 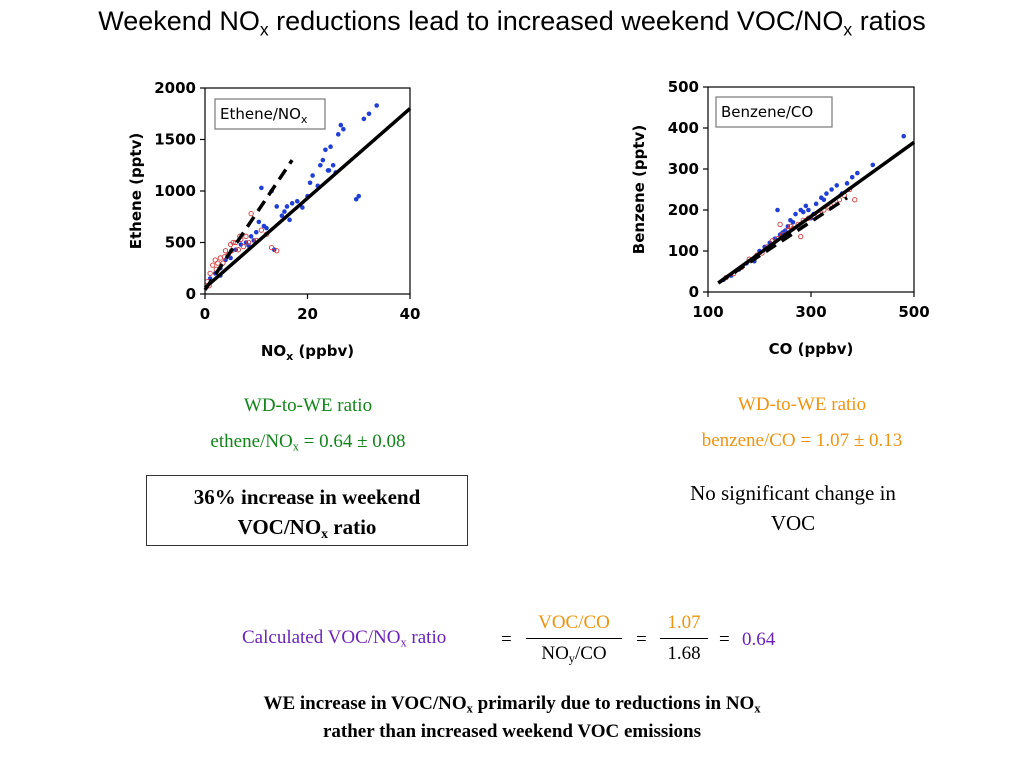 I want to click on fraction-numerator: VOC/CO, so click(x=574, y=622).